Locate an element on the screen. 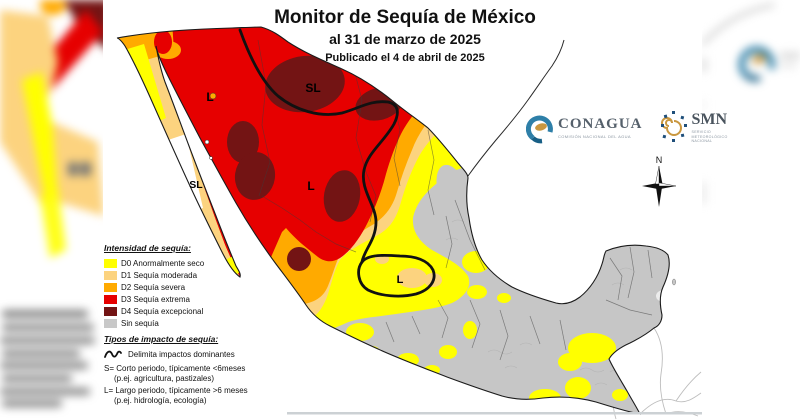  intensity-legend-title: Intensidad de sequía: is located at coordinates (147, 248).